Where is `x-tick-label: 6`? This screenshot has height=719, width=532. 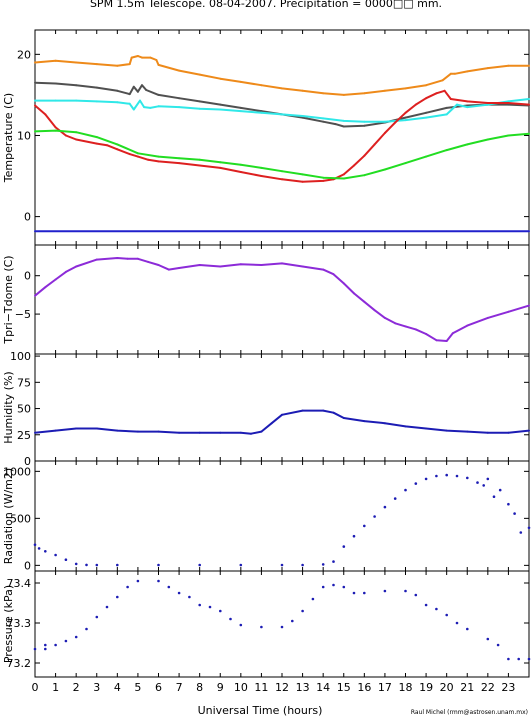 x-tick-label: 6 is located at coordinates (158, 687).